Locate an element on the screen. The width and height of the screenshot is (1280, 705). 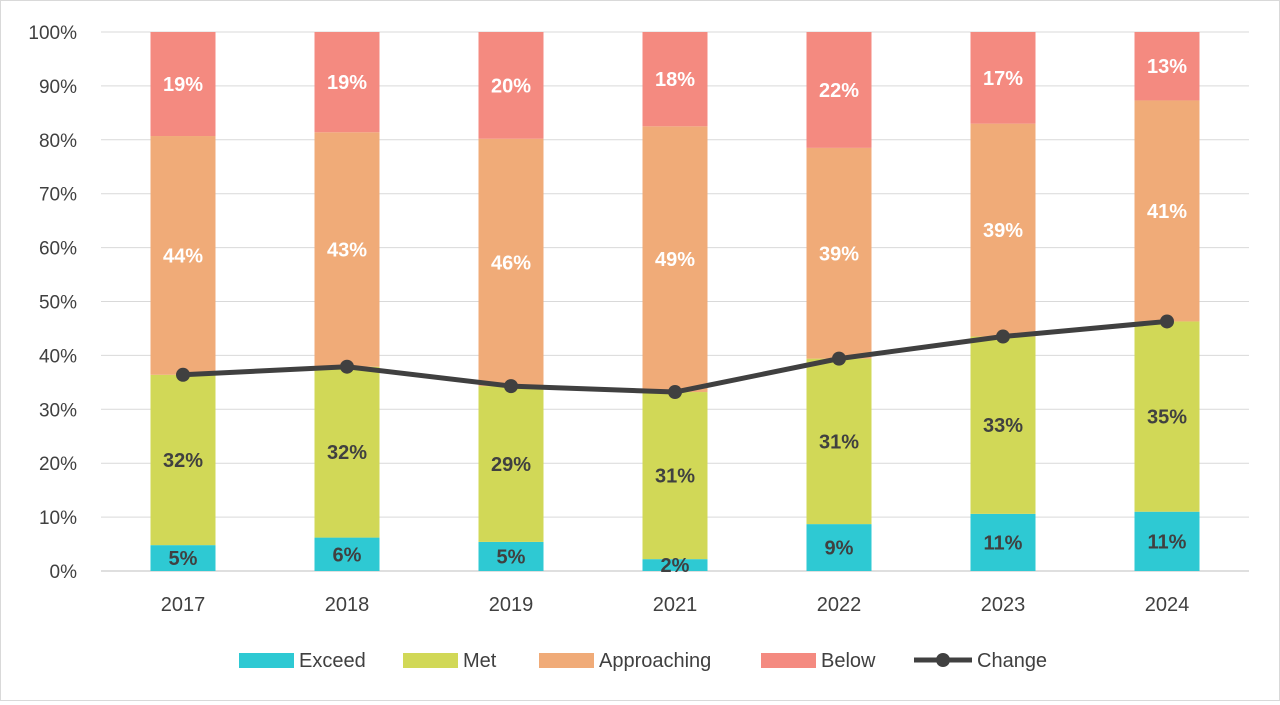
legend-swatch-approaching is located at coordinates (566, 660).